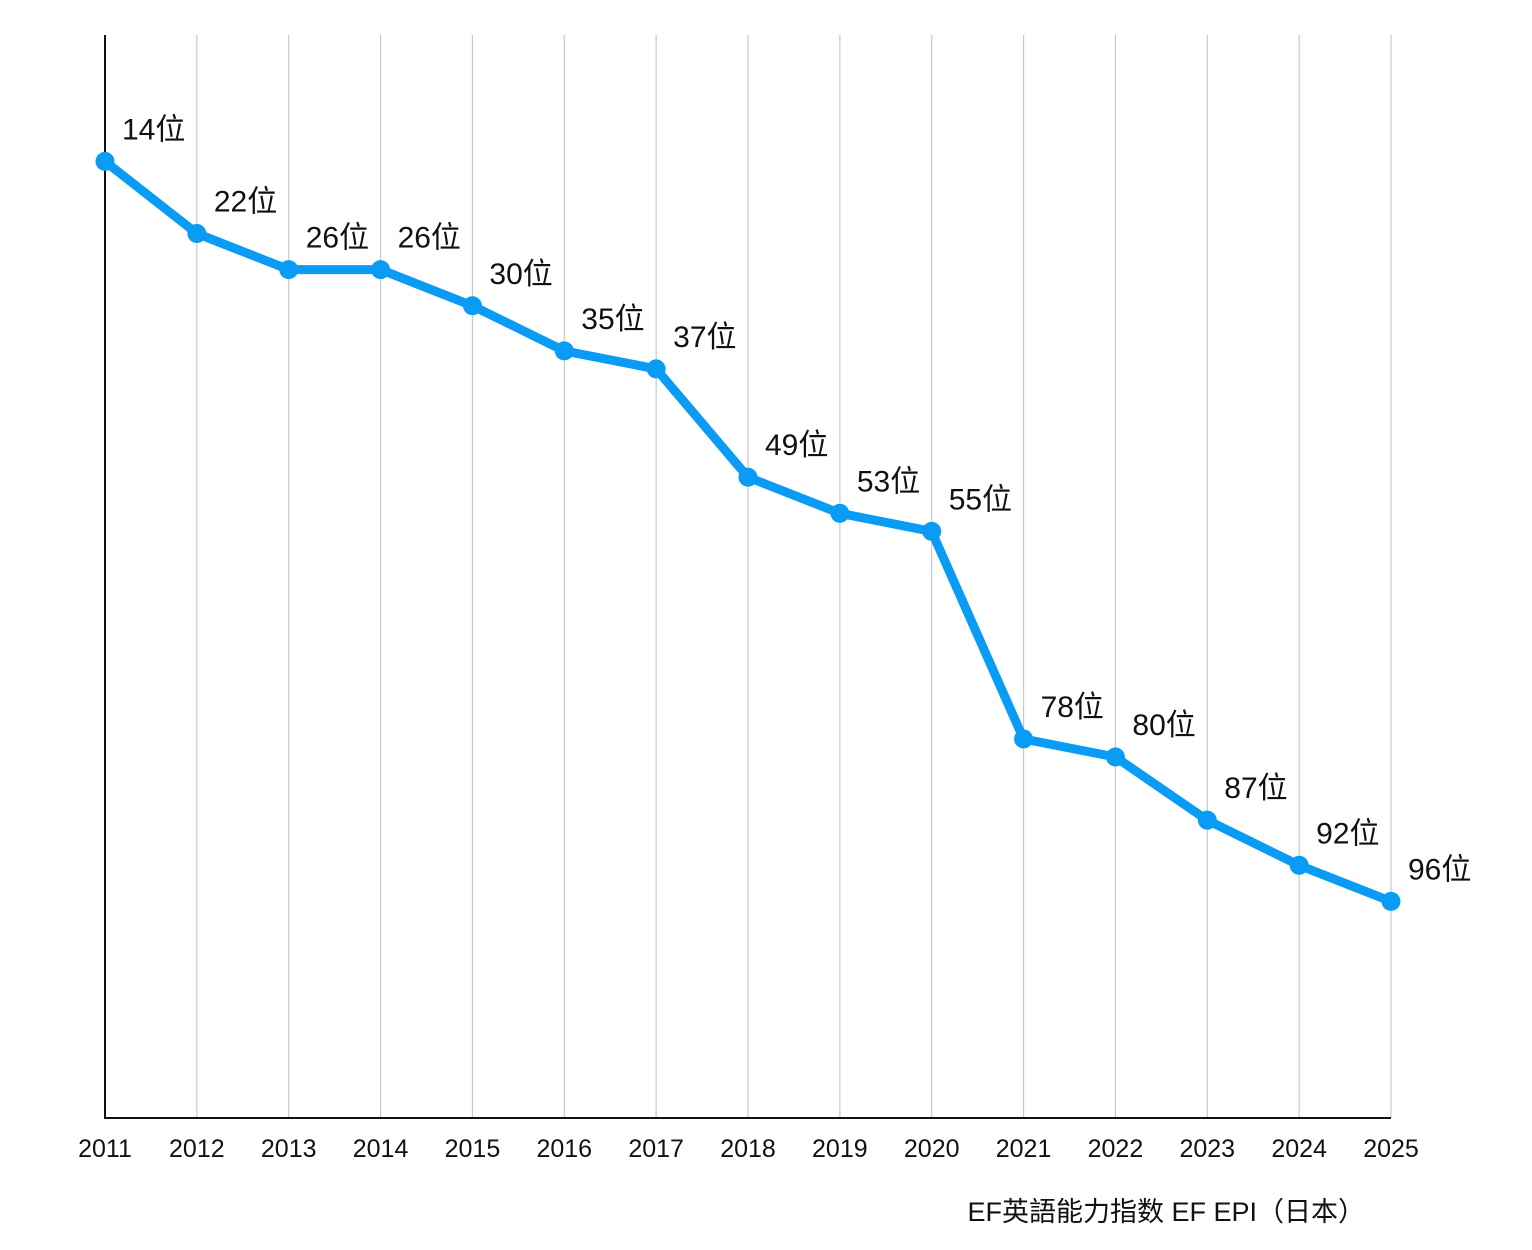 The image size is (1532, 1250). Describe the element at coordinates (1115, 757) in the screenshot. I see `data-point-2022` at that location.